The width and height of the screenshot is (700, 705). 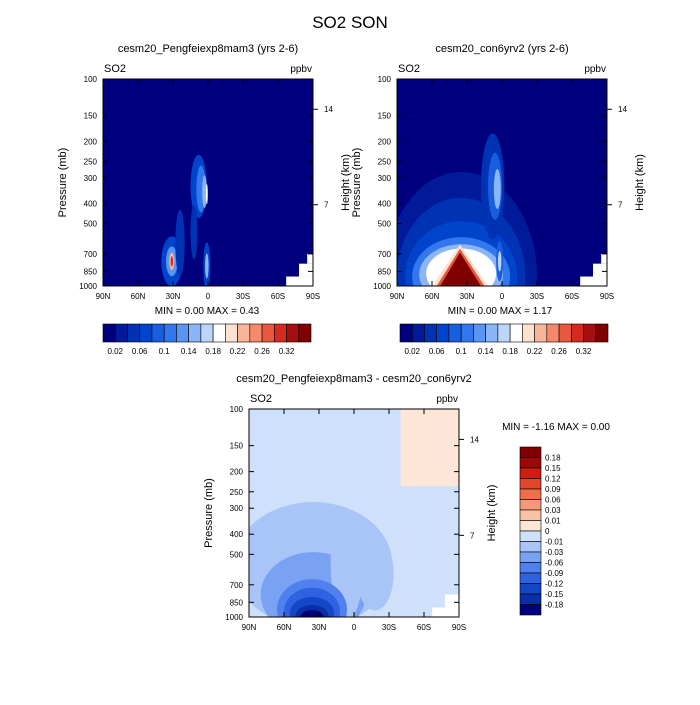 I want to click on y-tick-label: 300, so click(x=91, y=178).